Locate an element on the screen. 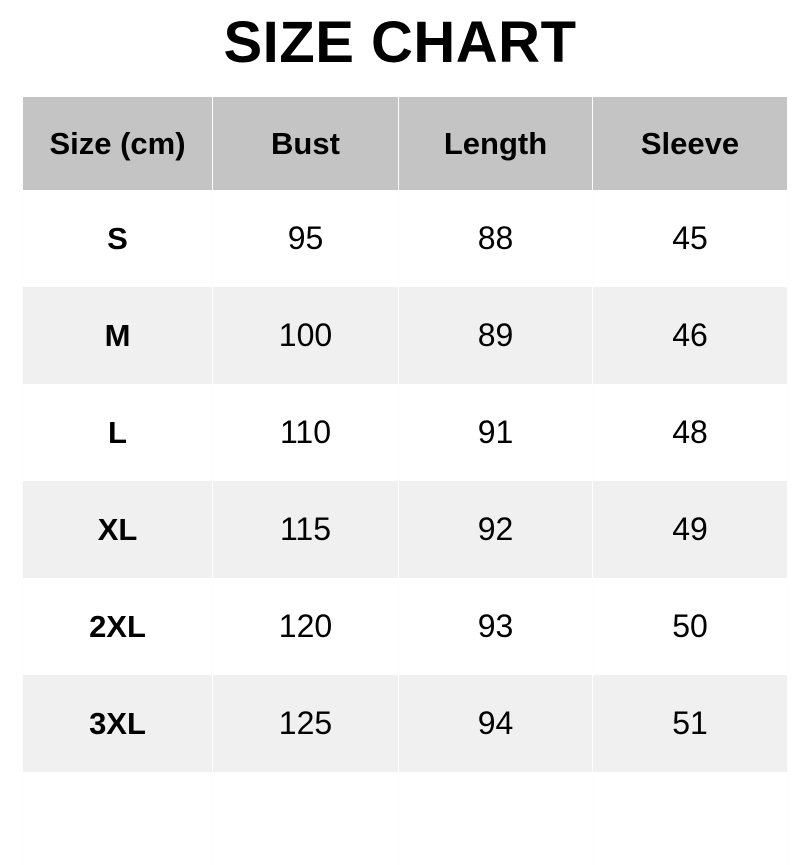 This screenshot has width=800, height=865. table-row-clipped is located at coordinates (405, 818).